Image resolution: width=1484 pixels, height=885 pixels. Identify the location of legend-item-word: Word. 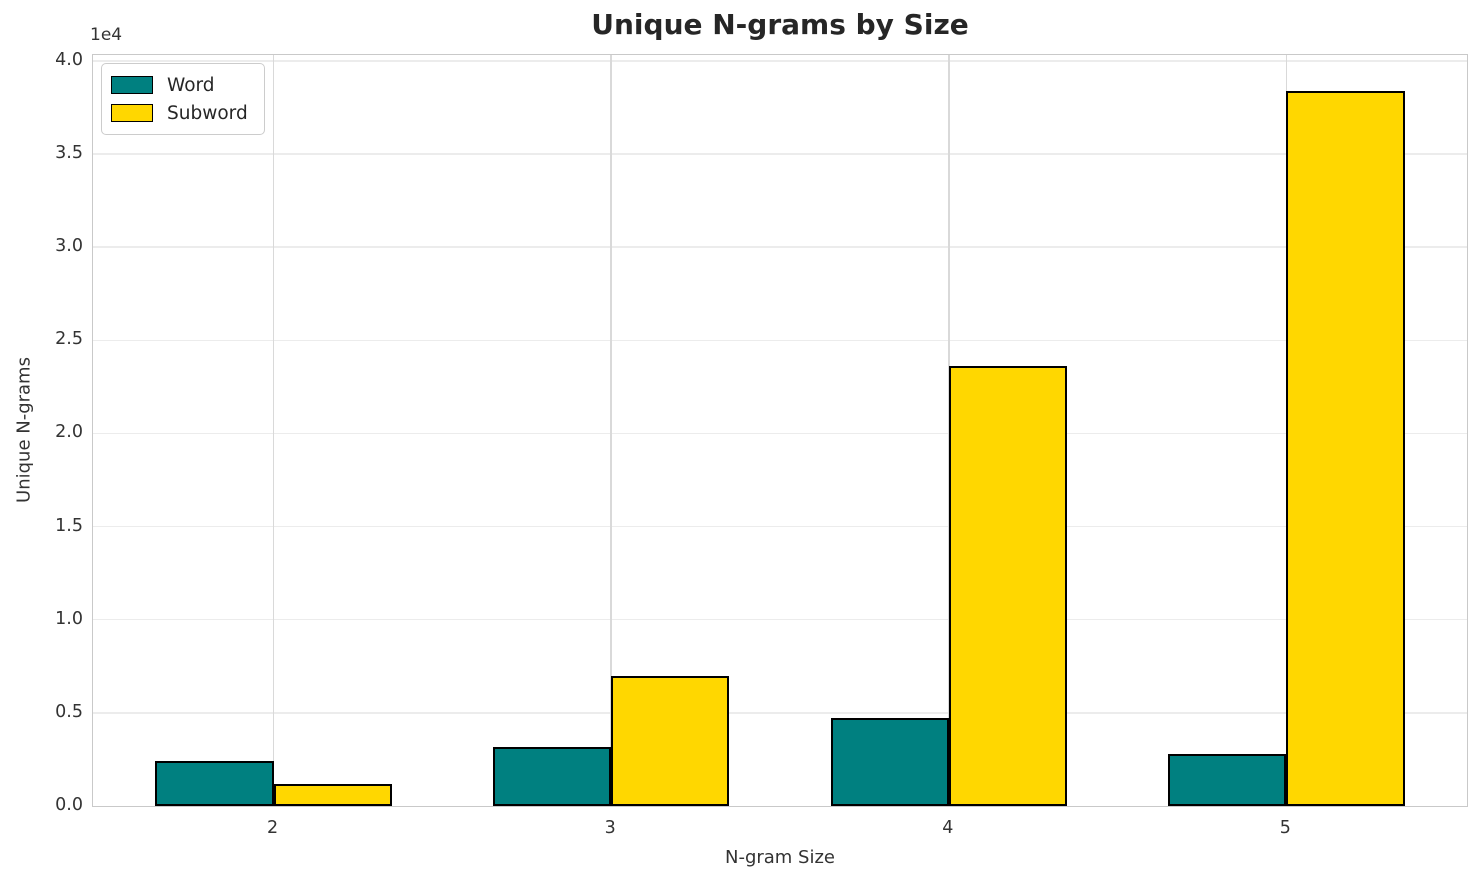
(179, 85).